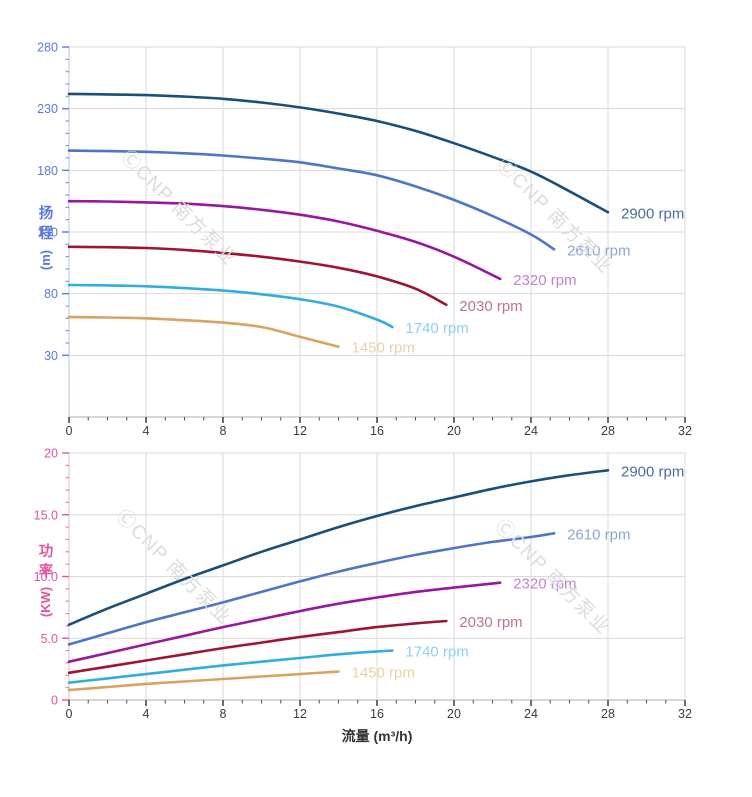 This screenshot has height=797, width=752. Describe the element at coordinates (47, 109) in the screenshot. I see `y-tick-label: 230` at that location.